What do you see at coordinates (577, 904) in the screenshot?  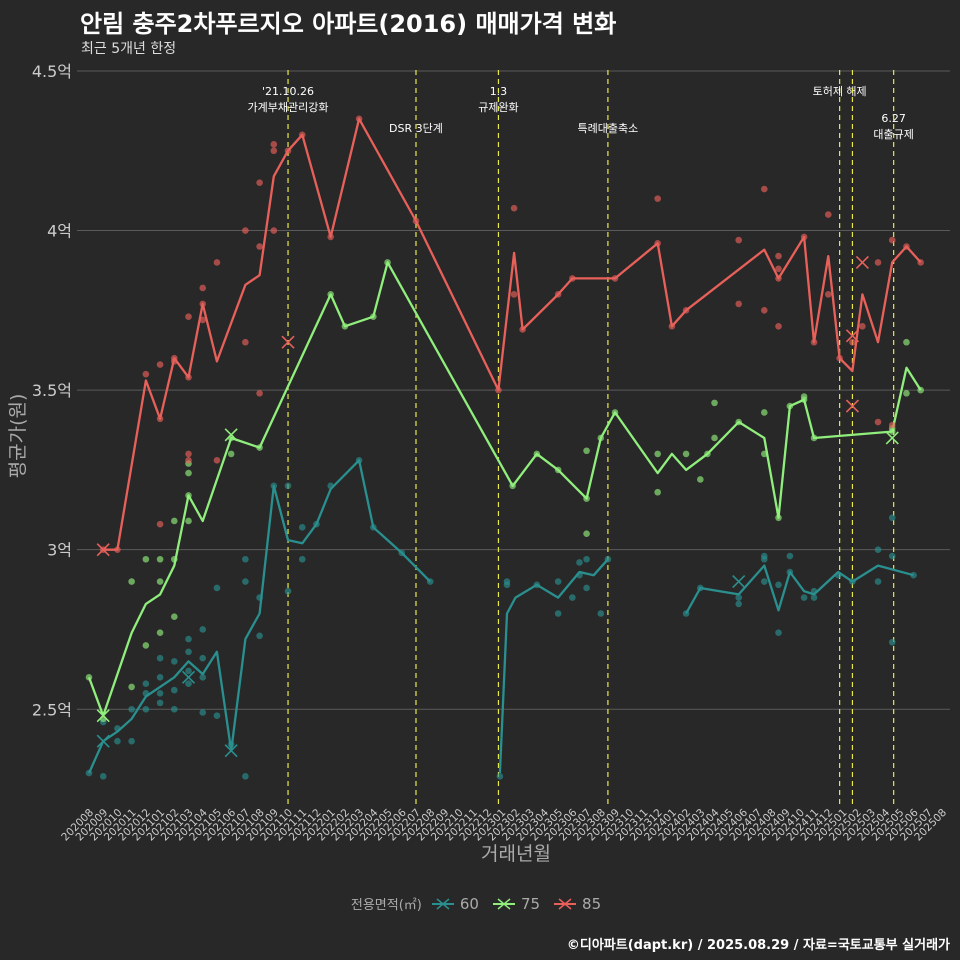 I see `legend-item-85: 85` at bounding box center [577, 904].